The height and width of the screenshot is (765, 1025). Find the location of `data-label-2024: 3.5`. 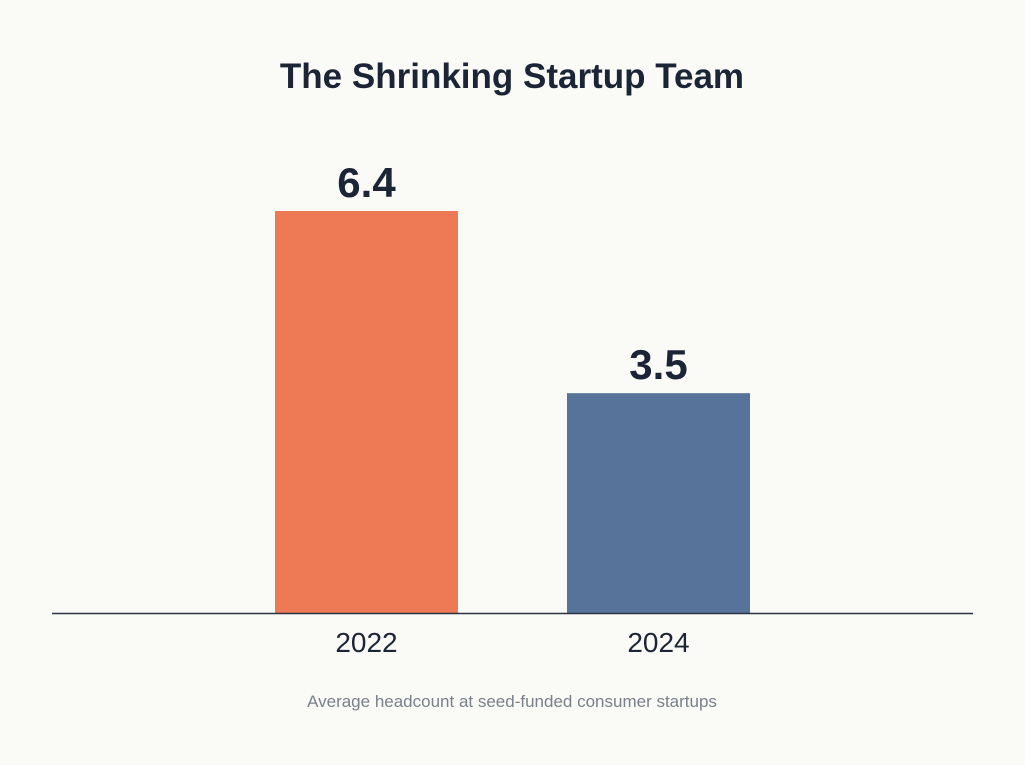

data-label-2024: 3.5 is located at coordinates (658, 364).